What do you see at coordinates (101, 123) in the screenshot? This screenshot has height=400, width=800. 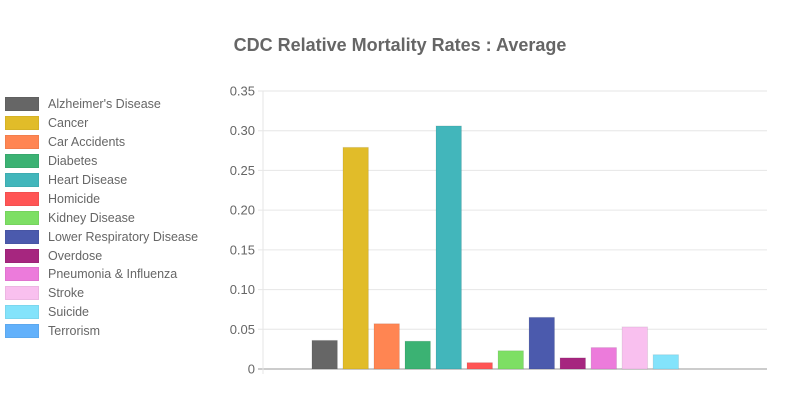 I see `legend-item: Cancer` at bounding box center [101, 123].